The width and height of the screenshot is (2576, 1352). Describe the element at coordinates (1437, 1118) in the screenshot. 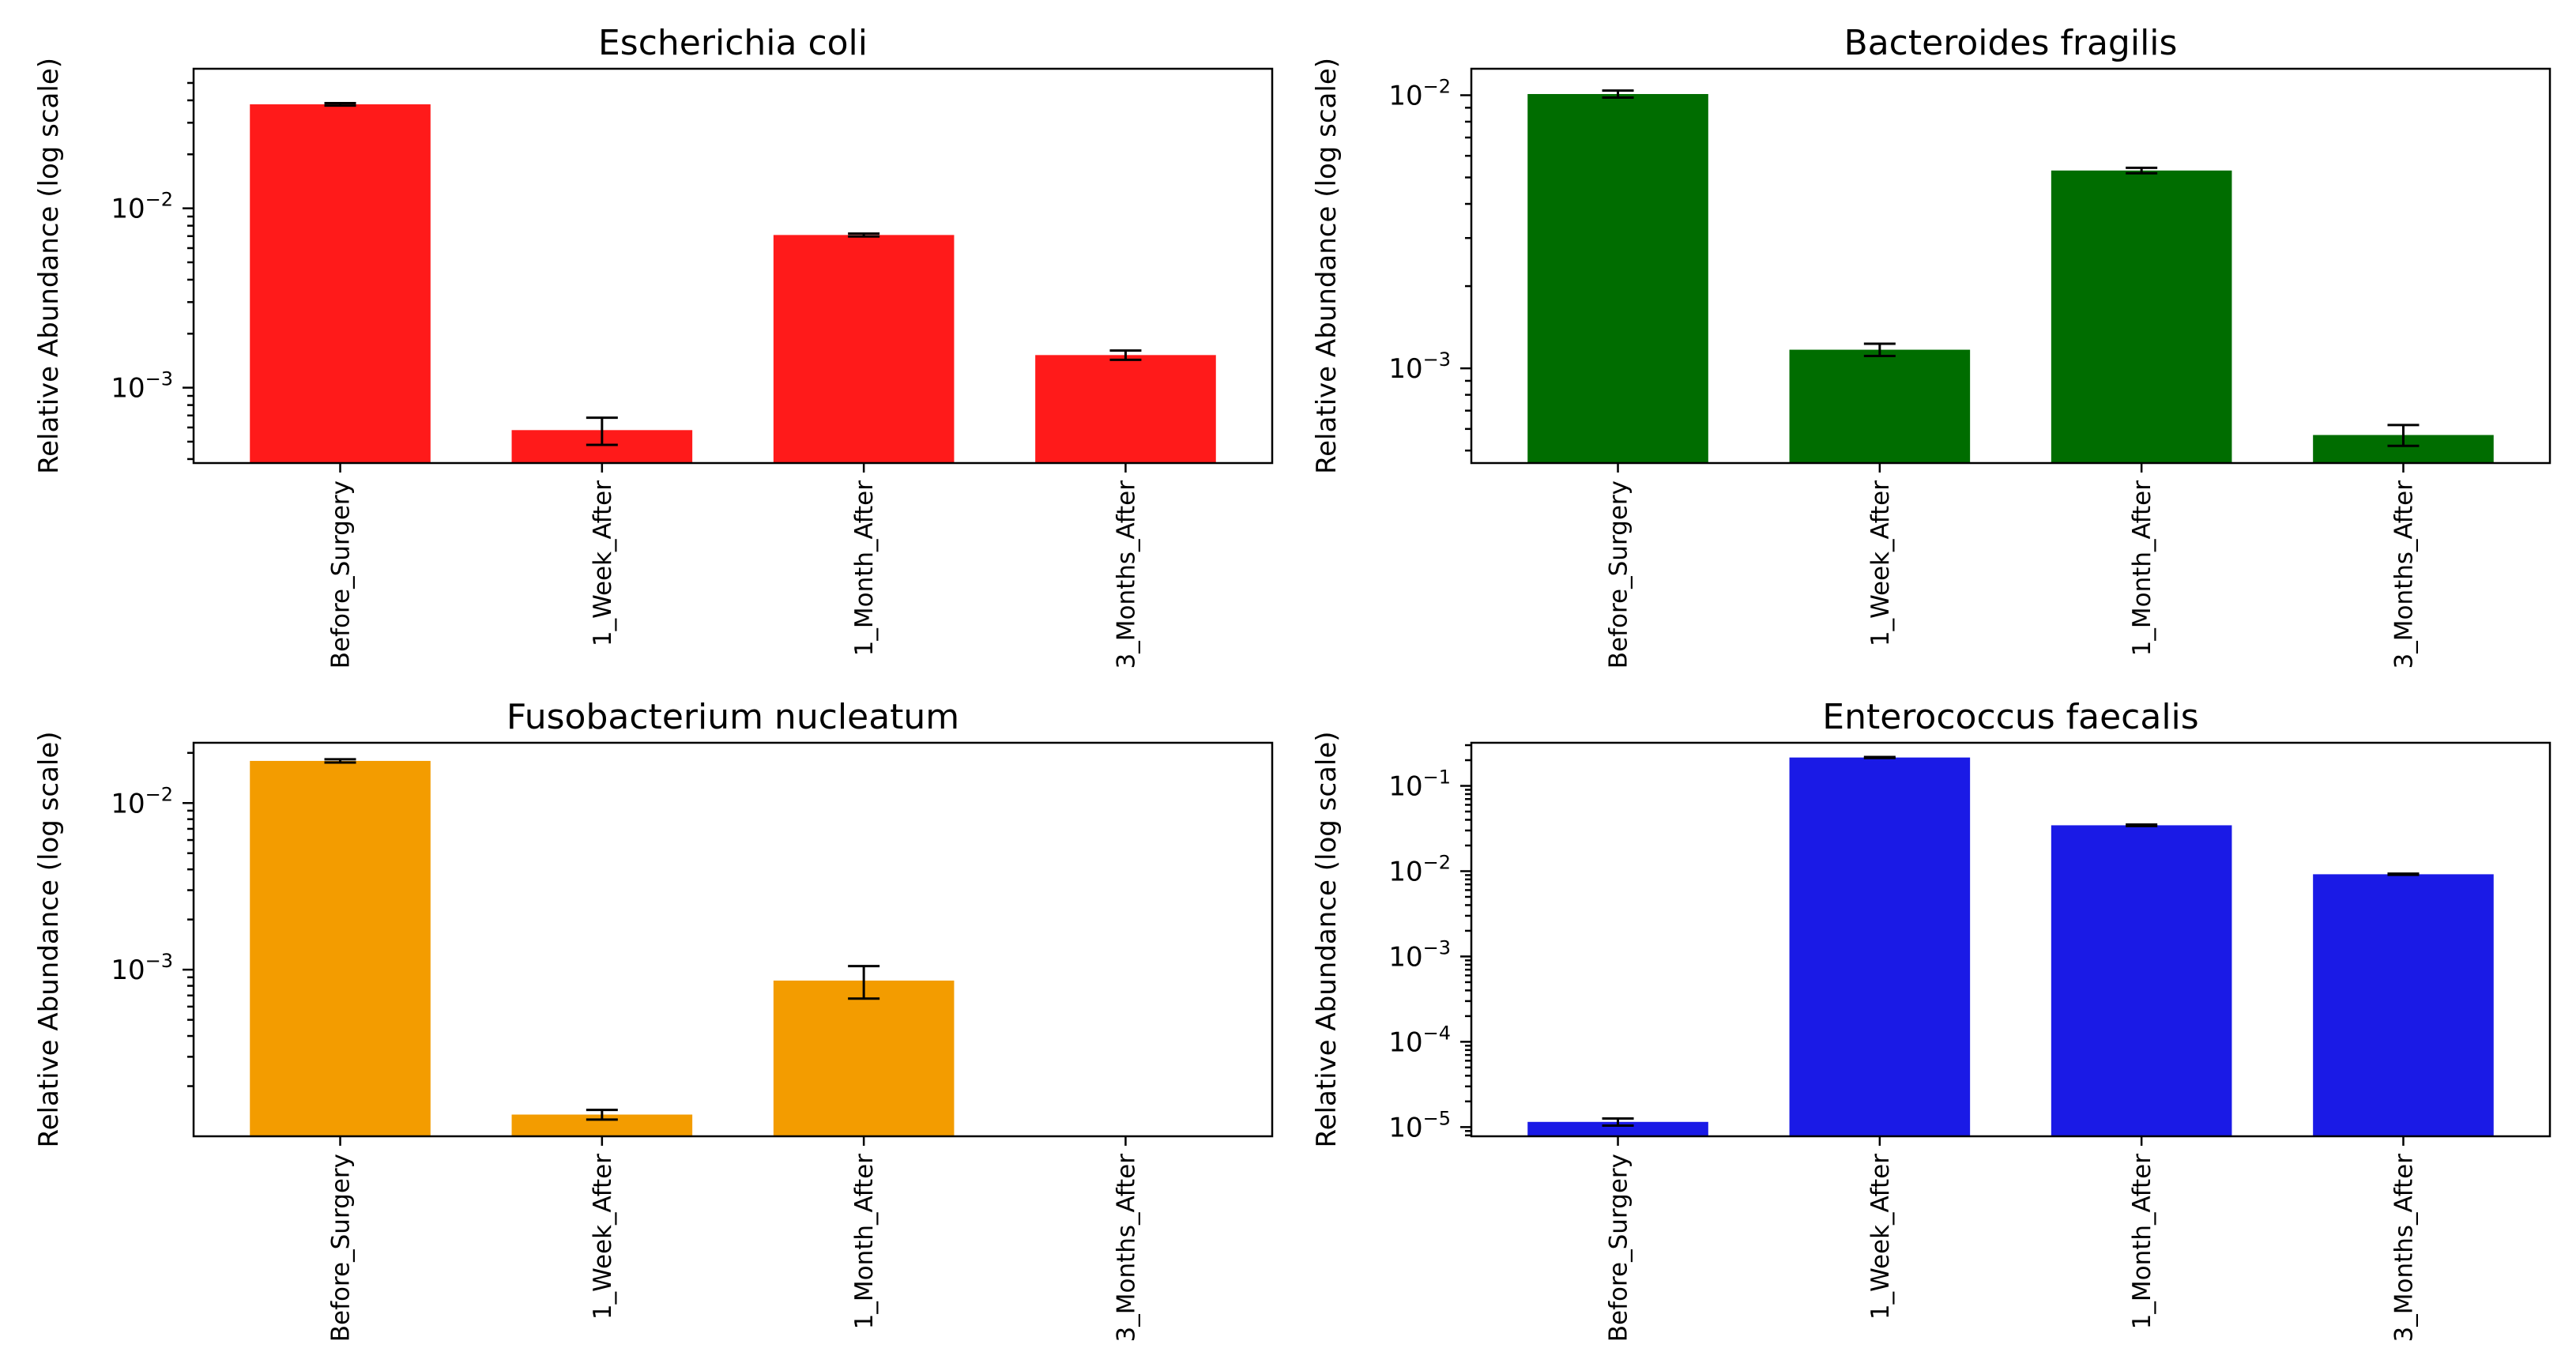

I see `y-tick-exponent: −5` at that location.